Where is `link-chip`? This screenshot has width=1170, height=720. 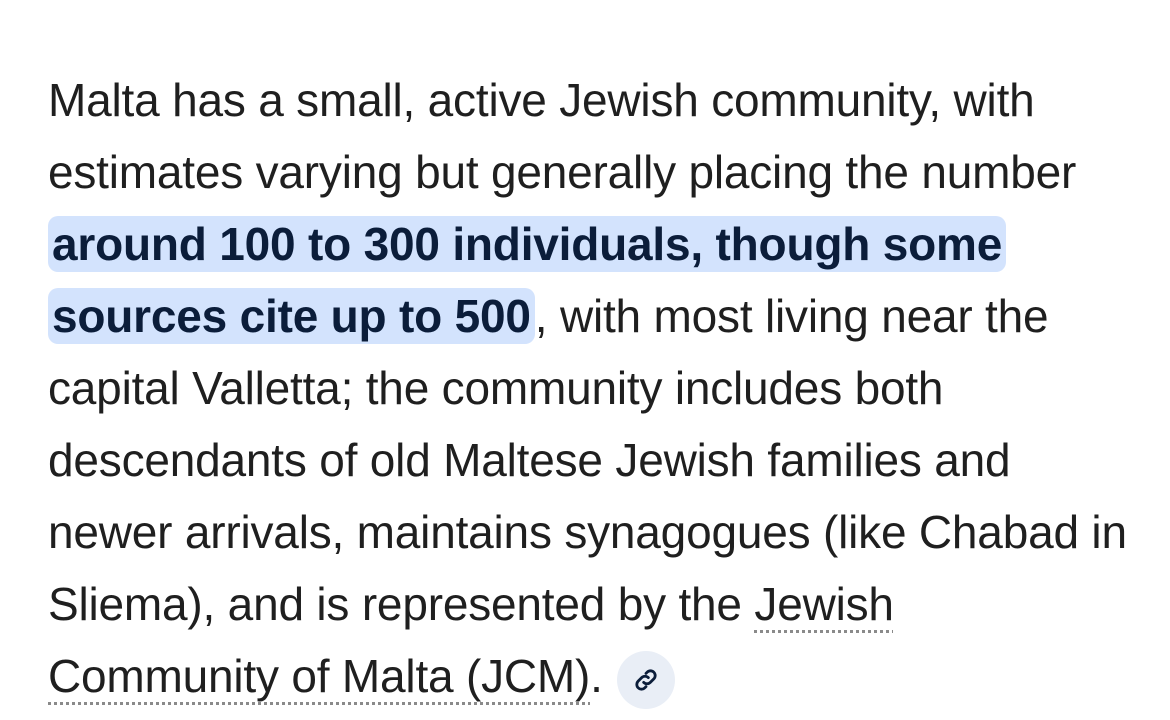 link-chip is located at coordinates (645, 679).